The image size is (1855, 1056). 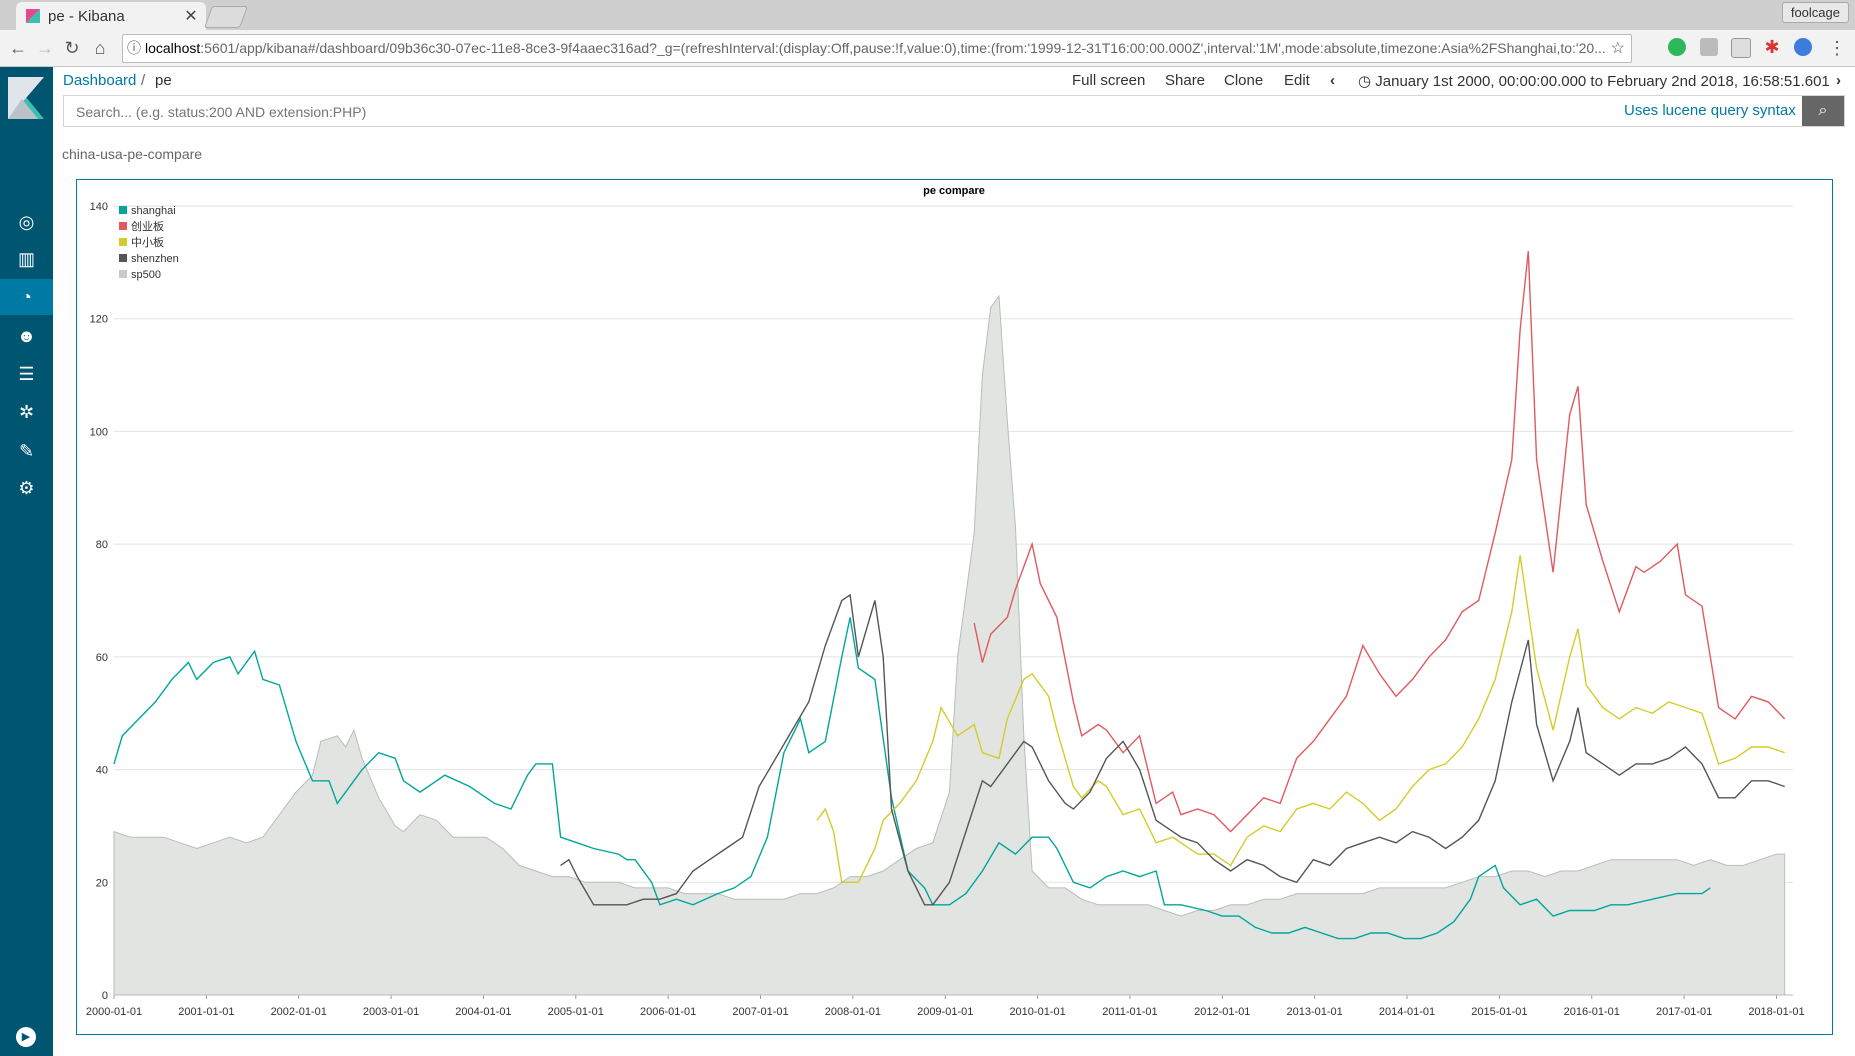 I want to click on legend-item-shenzhen: shenzhen, so click(x=155, y=259).